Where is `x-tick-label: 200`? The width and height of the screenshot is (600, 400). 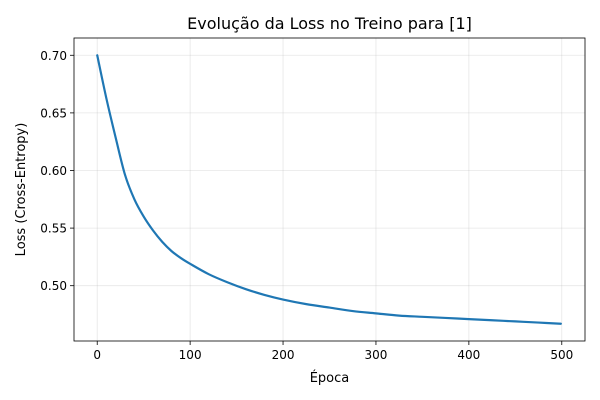
x-tick-label: 200 is located at coordinates (283, 355).